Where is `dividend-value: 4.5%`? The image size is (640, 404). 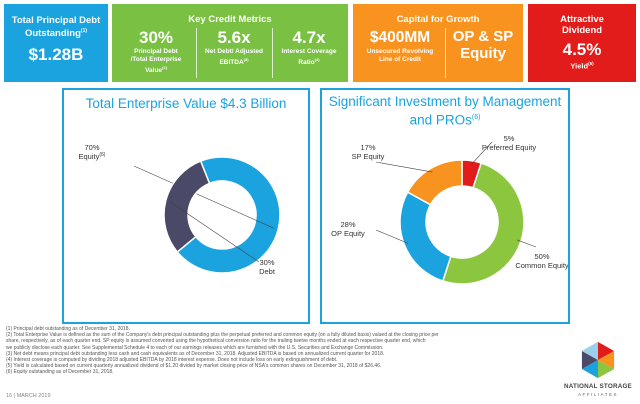
dividend-value: 4.5% is located at coordinates (582, 49).